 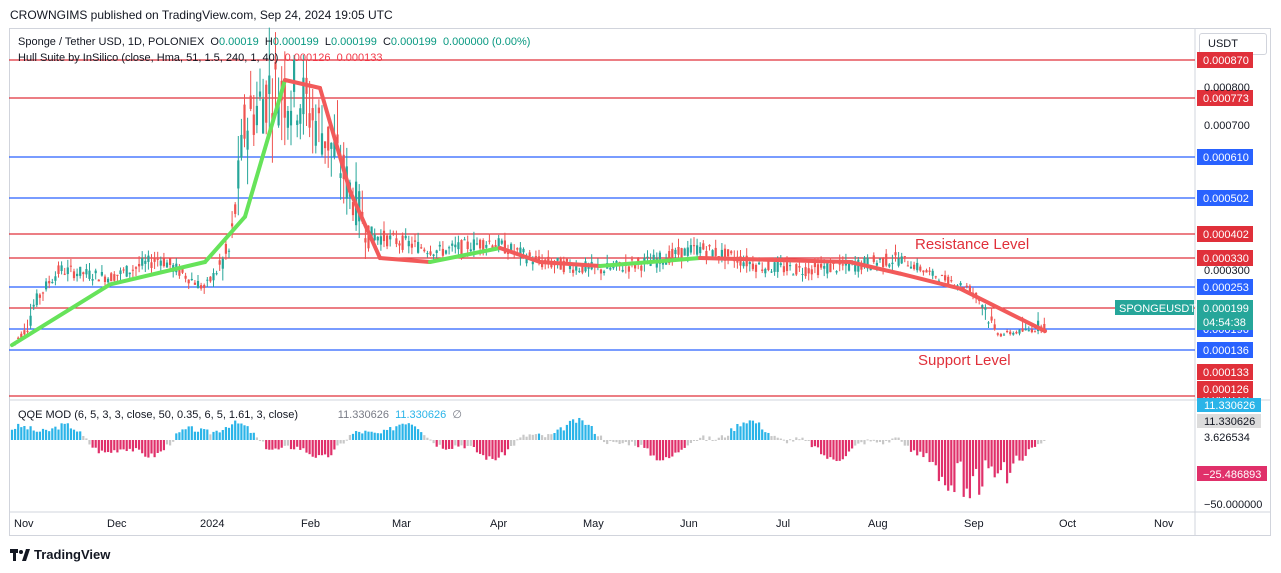 I want to click on countdown: 04:54:38, so click(x=1224, y=323).